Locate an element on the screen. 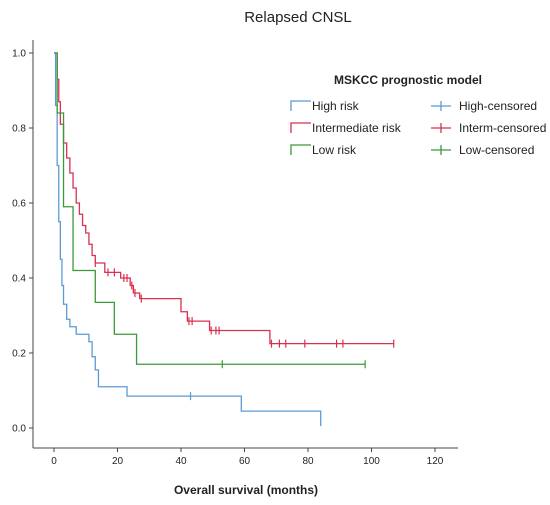 Image resolution: width=550 pixels, height=505 pixels. y-tick-label: 1.0 is located at coordinates (19, 54).